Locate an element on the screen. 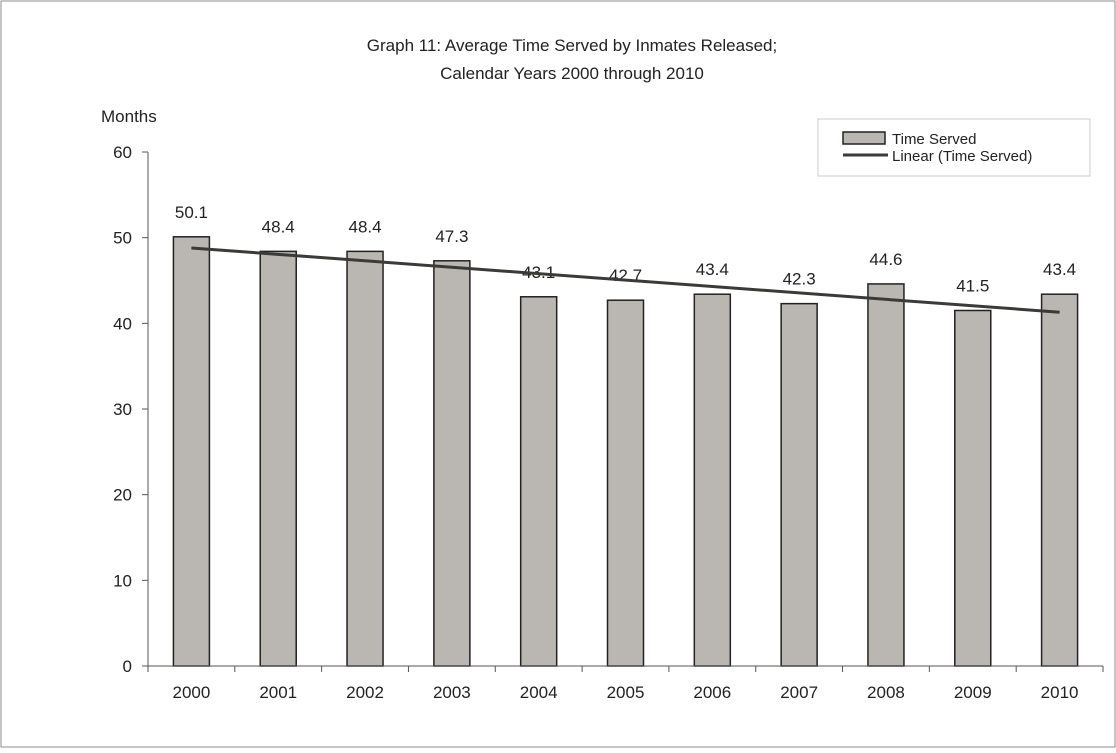 Image resolution: width=1116 pixels, height=753 pixels. chart-title-line2: Calendar Years 2000 through 2010 is located at coordinates (572, 73).